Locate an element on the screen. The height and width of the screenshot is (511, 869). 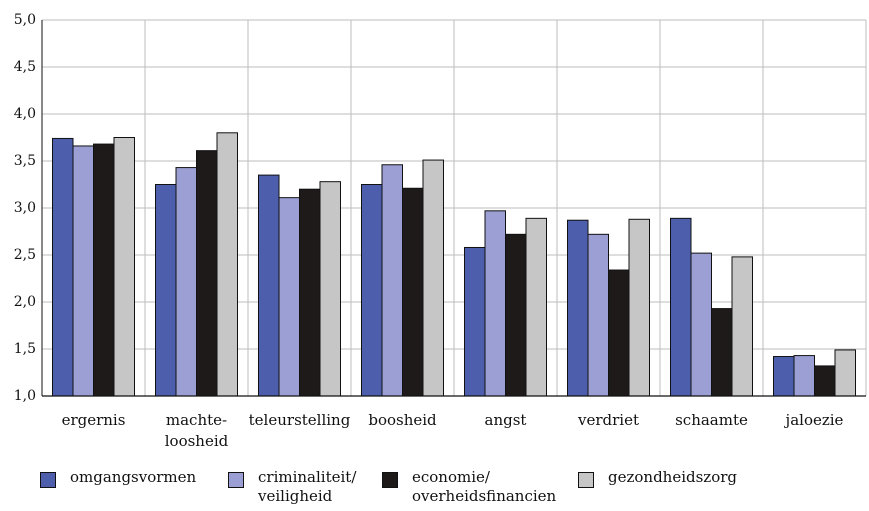
x-category-label: boosheid is located at coordinates (402, 420).